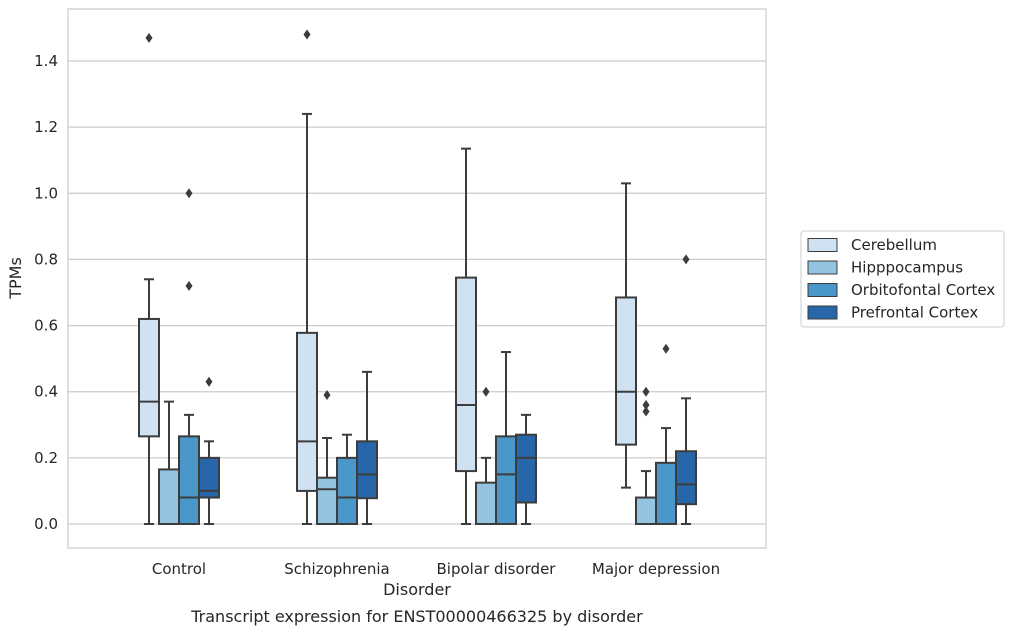 The height and width of the screenshot is (634, 1014). I want to click on legend-label: Prefrontal Cortex, so click(914, 313).